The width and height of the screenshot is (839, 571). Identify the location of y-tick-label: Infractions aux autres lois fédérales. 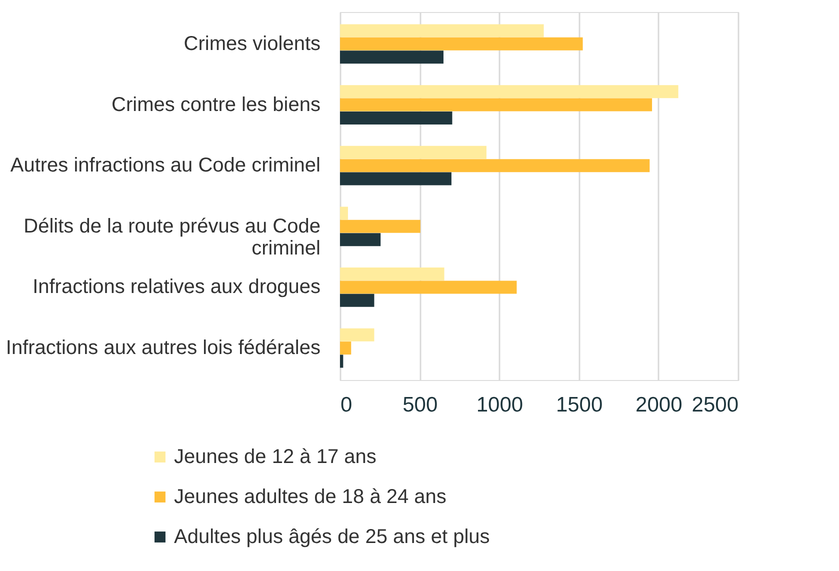
(163, 348).